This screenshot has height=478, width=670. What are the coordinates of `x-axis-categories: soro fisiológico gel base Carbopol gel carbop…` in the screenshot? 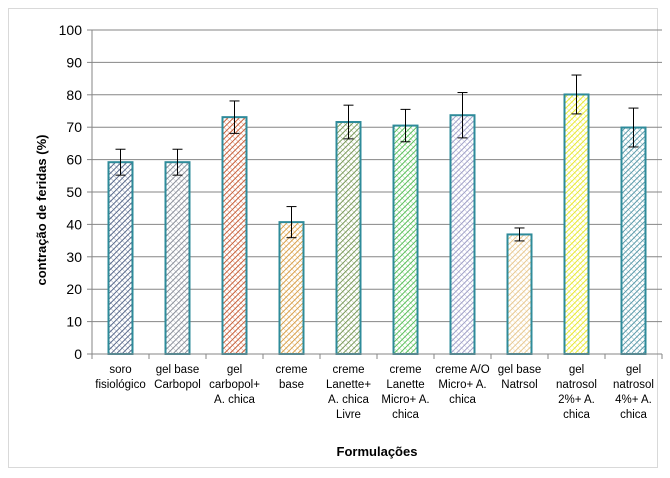 It's located at (374, 392).